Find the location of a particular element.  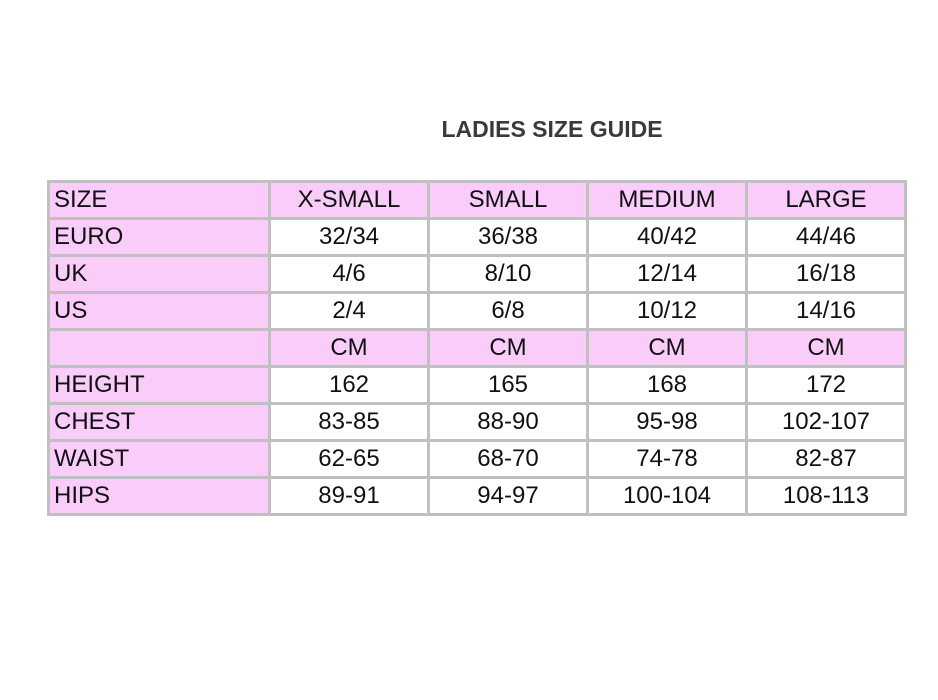

table-cell: 100-104 is located at coordinates (667, 496).